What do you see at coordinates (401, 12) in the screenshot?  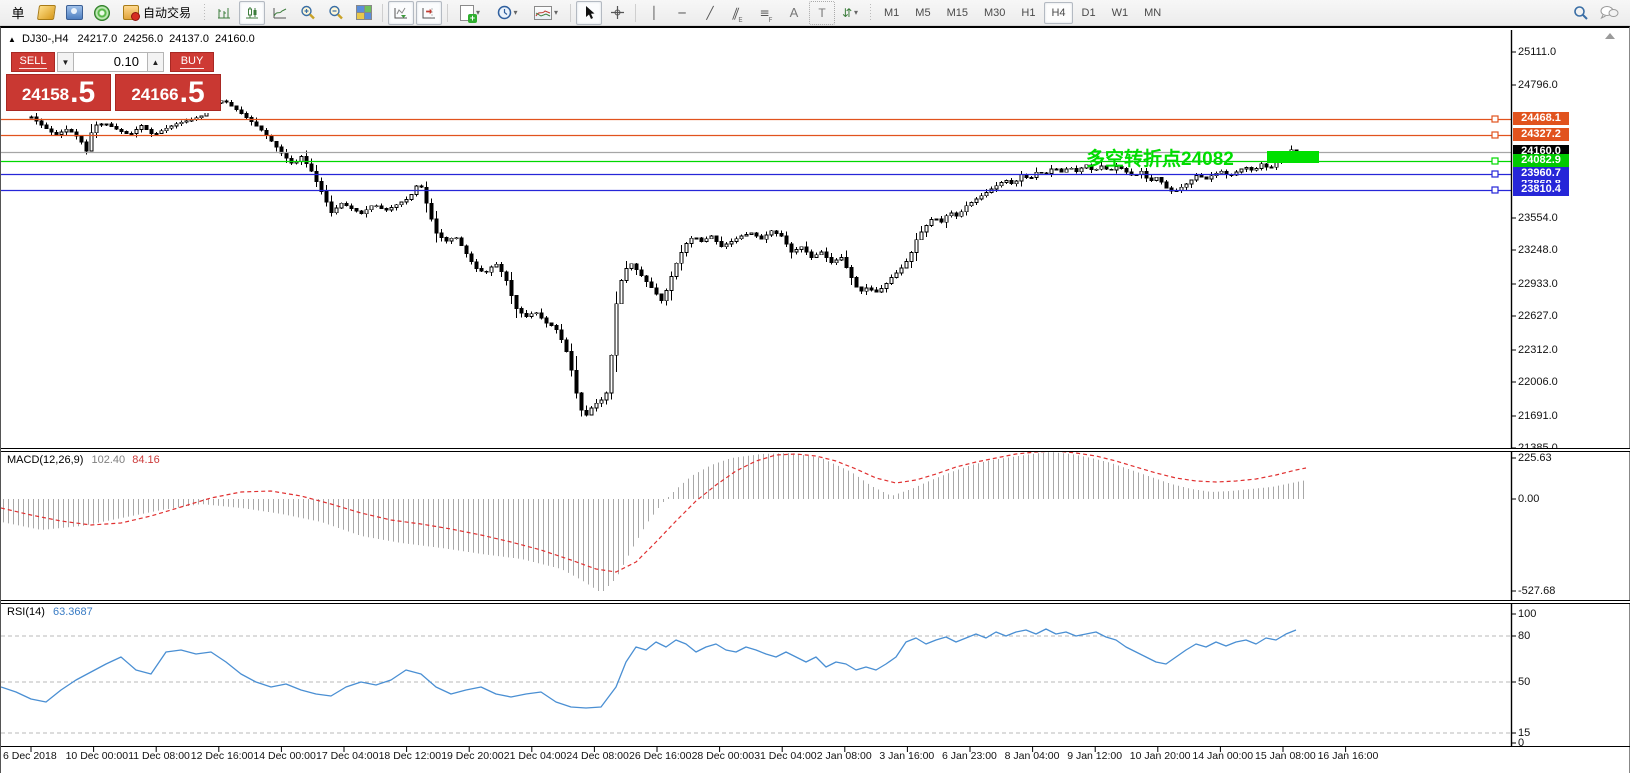 I see `auto-scroll-button` at bounding box center [401, 12].